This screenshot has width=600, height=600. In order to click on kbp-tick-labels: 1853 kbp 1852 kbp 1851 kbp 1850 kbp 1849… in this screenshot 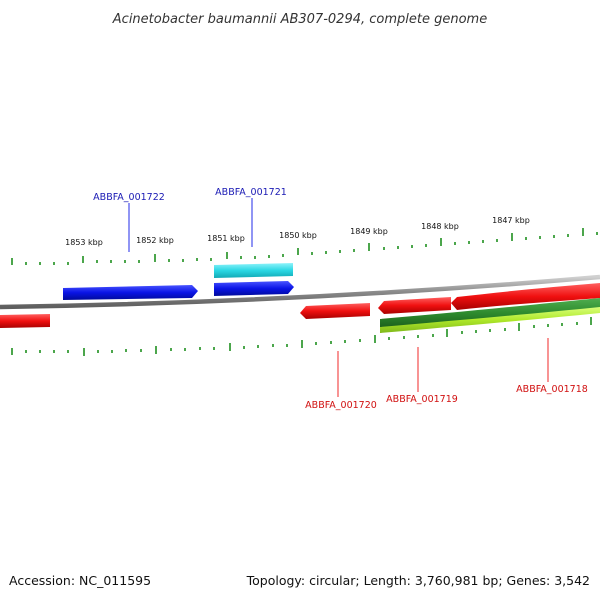, I will do `click(297, 231)`.